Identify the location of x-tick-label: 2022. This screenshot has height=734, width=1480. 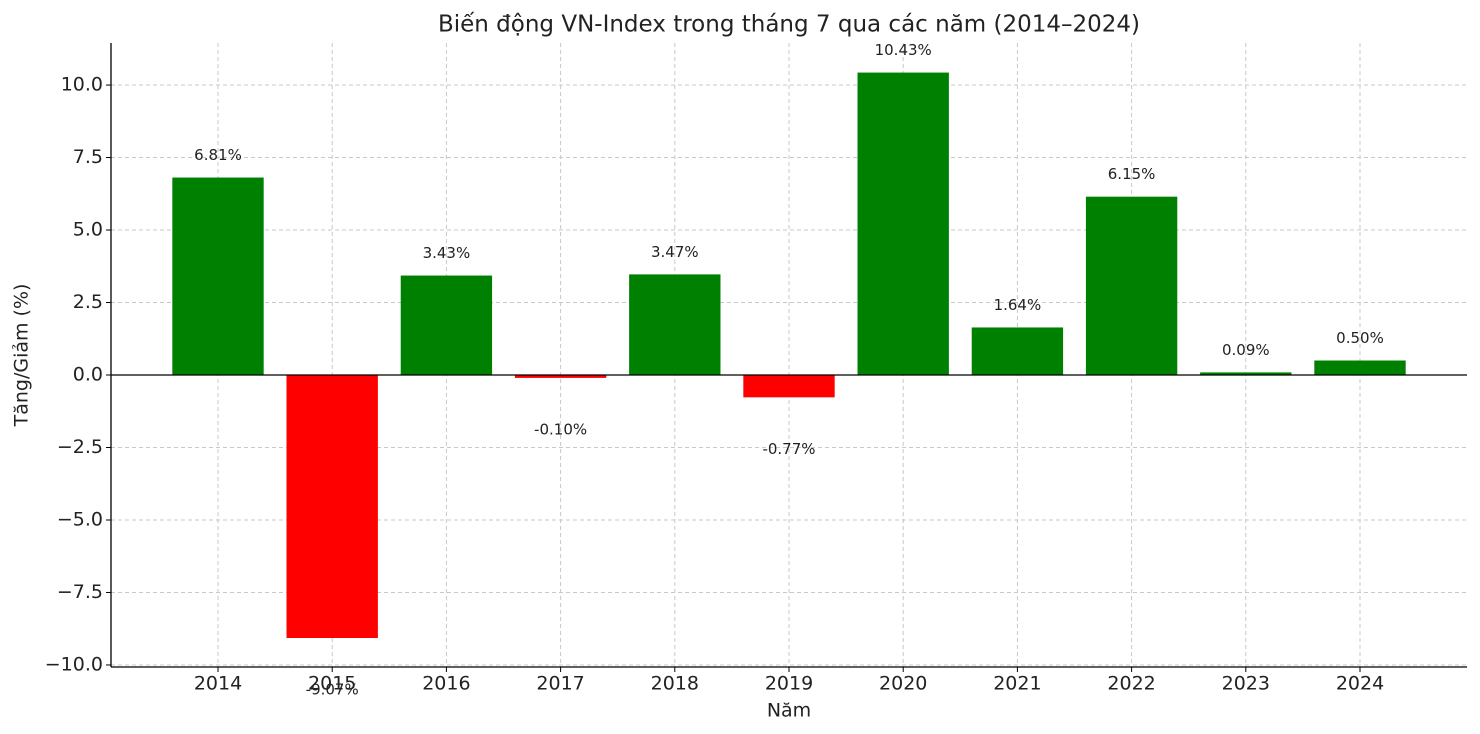
(1131, 684).